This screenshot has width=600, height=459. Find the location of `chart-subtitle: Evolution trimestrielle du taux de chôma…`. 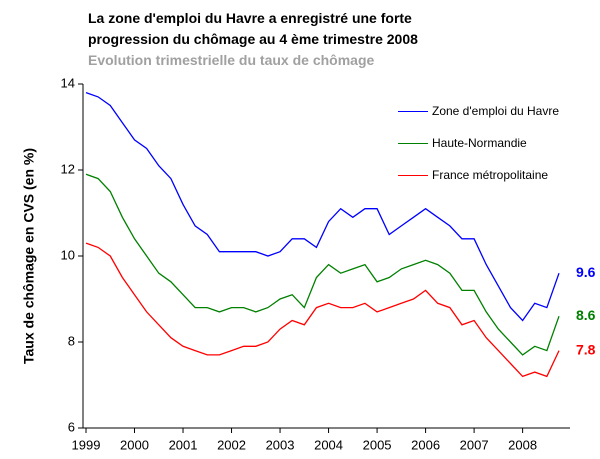

chart-subtitle: Evolution trimestrielle du taux de chôma… is located at coordinates (231, 60).